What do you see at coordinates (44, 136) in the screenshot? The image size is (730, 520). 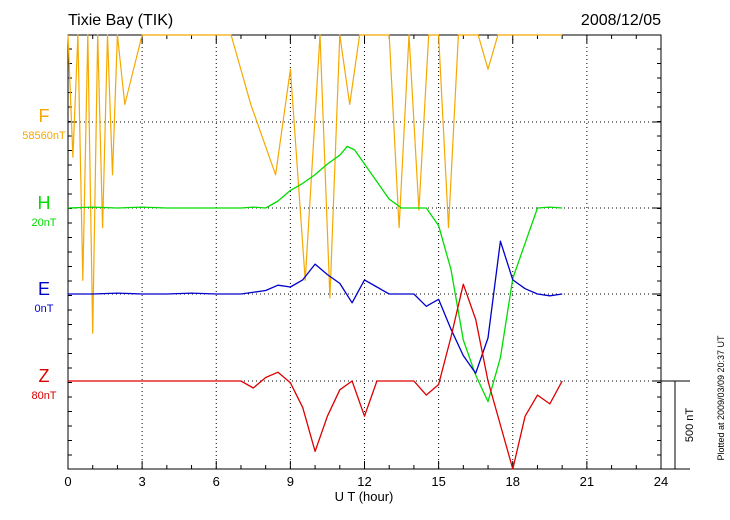 I see `baseline-label-f: 58560nT` at bounding box center [44, 136].